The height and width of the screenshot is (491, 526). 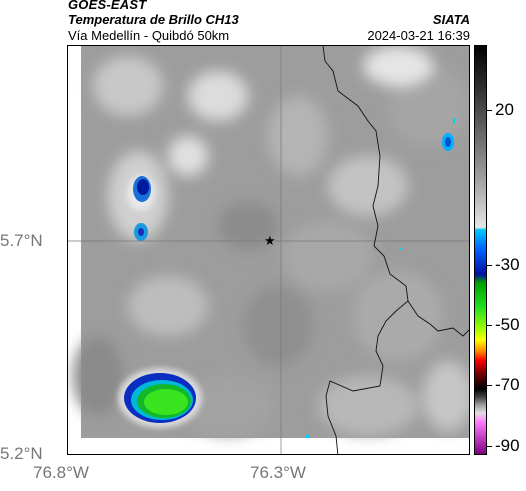 I want to click on lon-label-west: 76.8°W, so click(x=61, y=472).